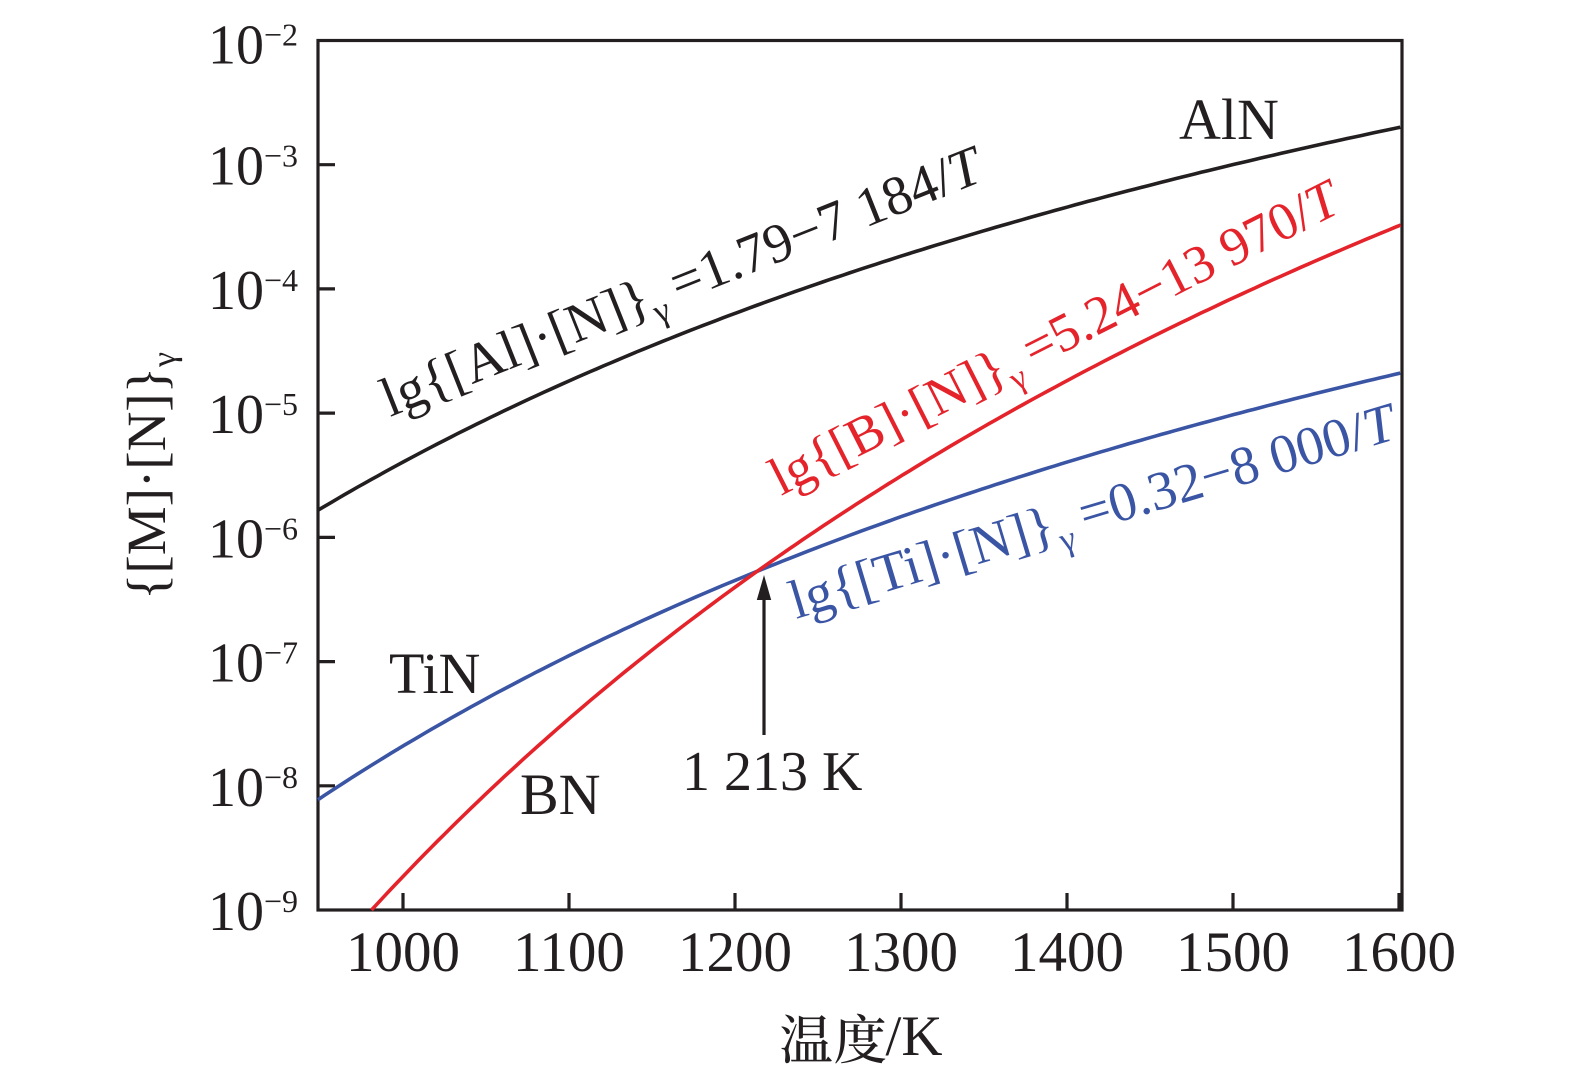  Describe the element at coordinates (253, 664) in the screenshot. I see `svg-text: 10⁻⁷` at that location.